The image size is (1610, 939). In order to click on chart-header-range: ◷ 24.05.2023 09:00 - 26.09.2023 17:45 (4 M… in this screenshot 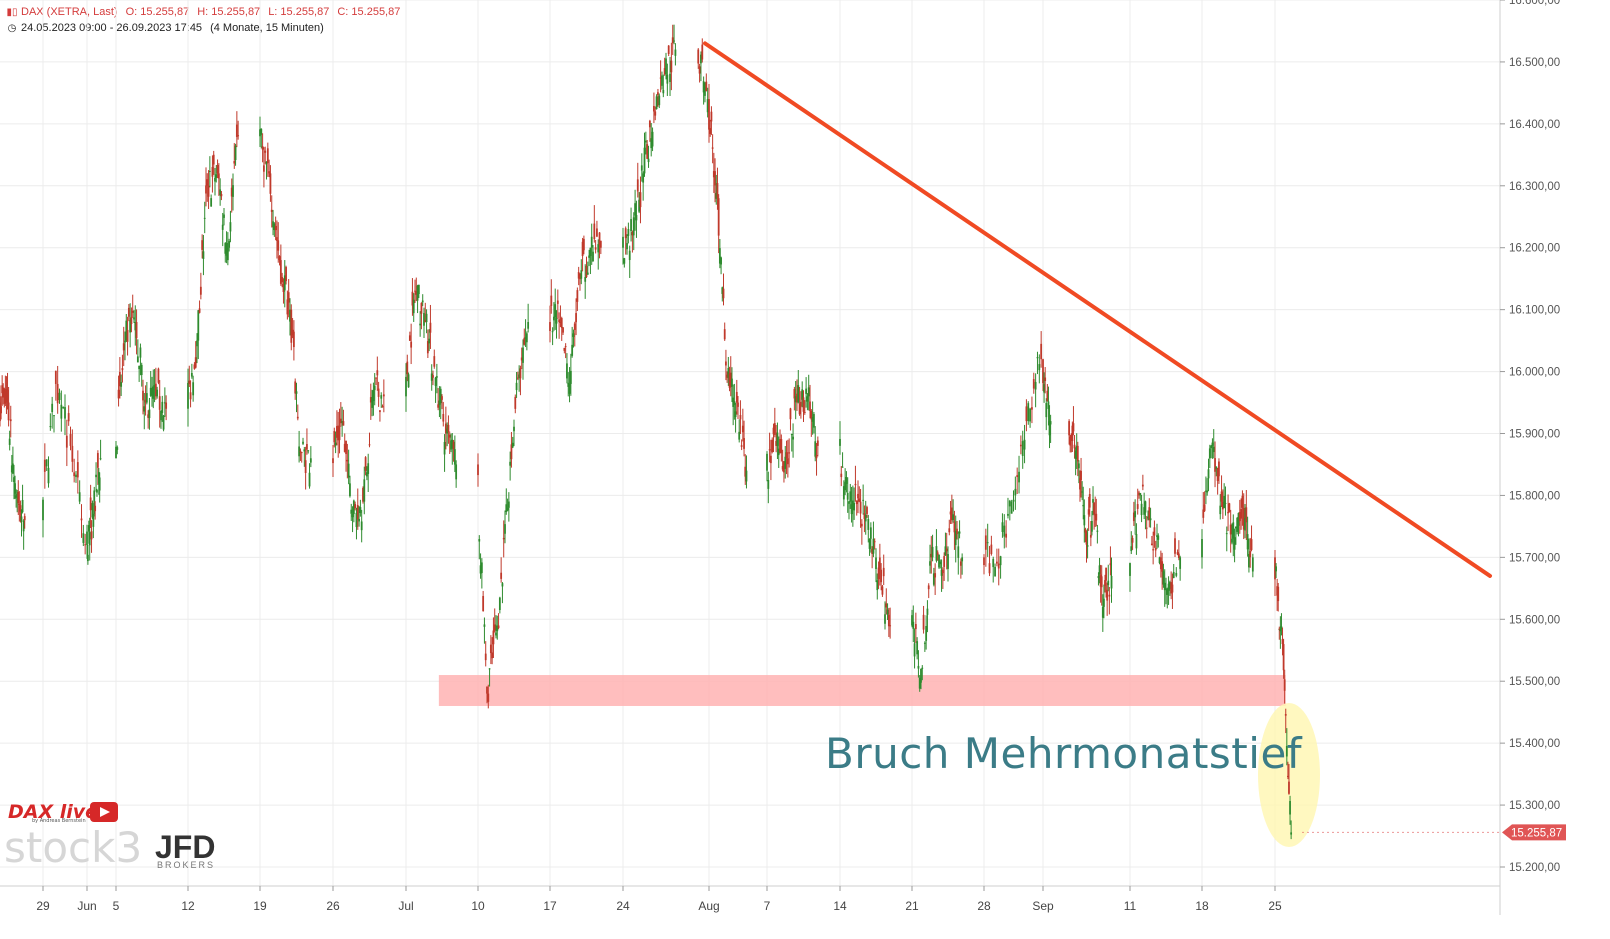, I will do `click(165, 28)`.